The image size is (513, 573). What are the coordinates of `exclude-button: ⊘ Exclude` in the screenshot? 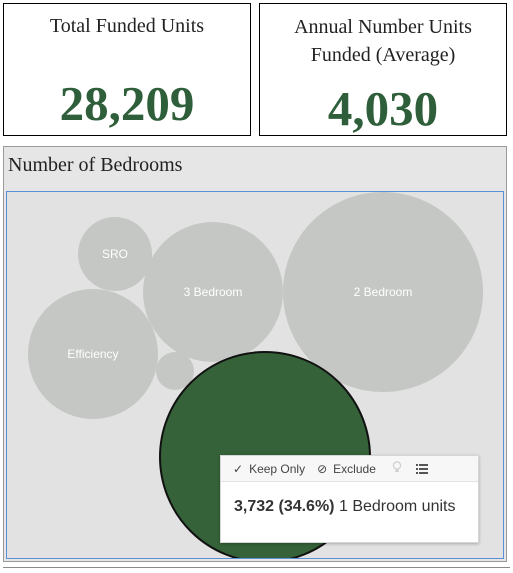 It's located at (346, 469).